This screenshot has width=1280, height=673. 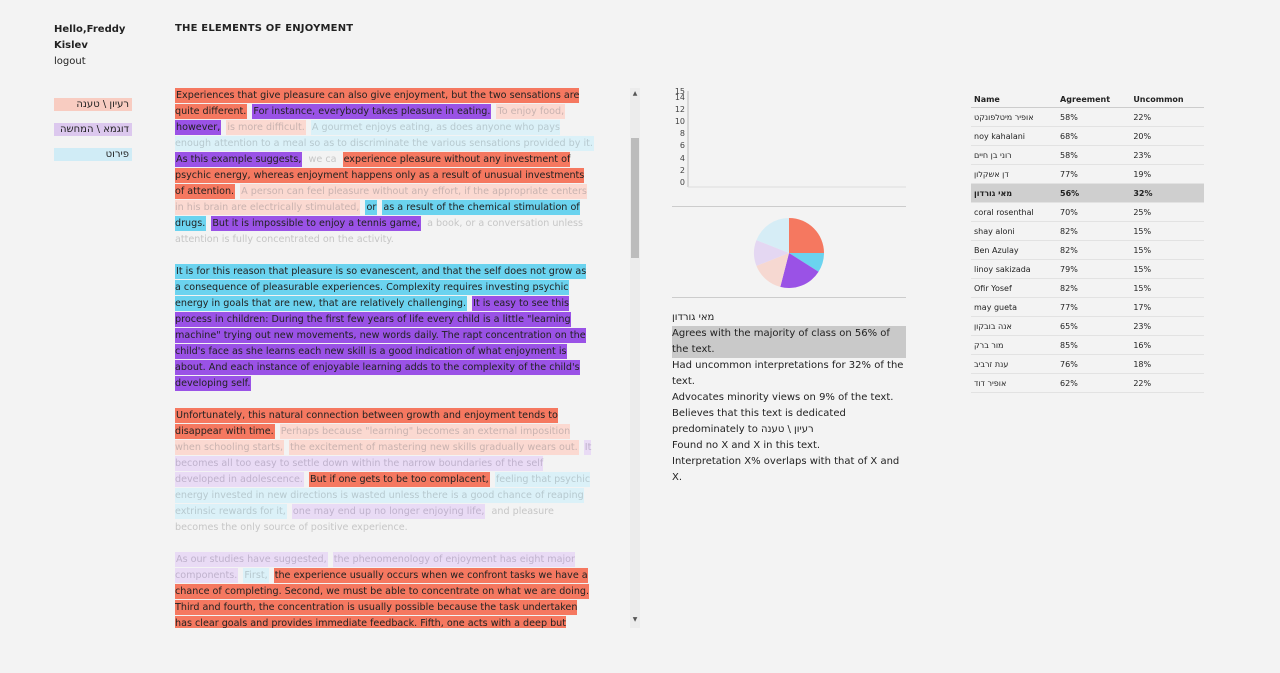 I want to click on bar-chart-tick-label: 4, so click(x=682, y=158).